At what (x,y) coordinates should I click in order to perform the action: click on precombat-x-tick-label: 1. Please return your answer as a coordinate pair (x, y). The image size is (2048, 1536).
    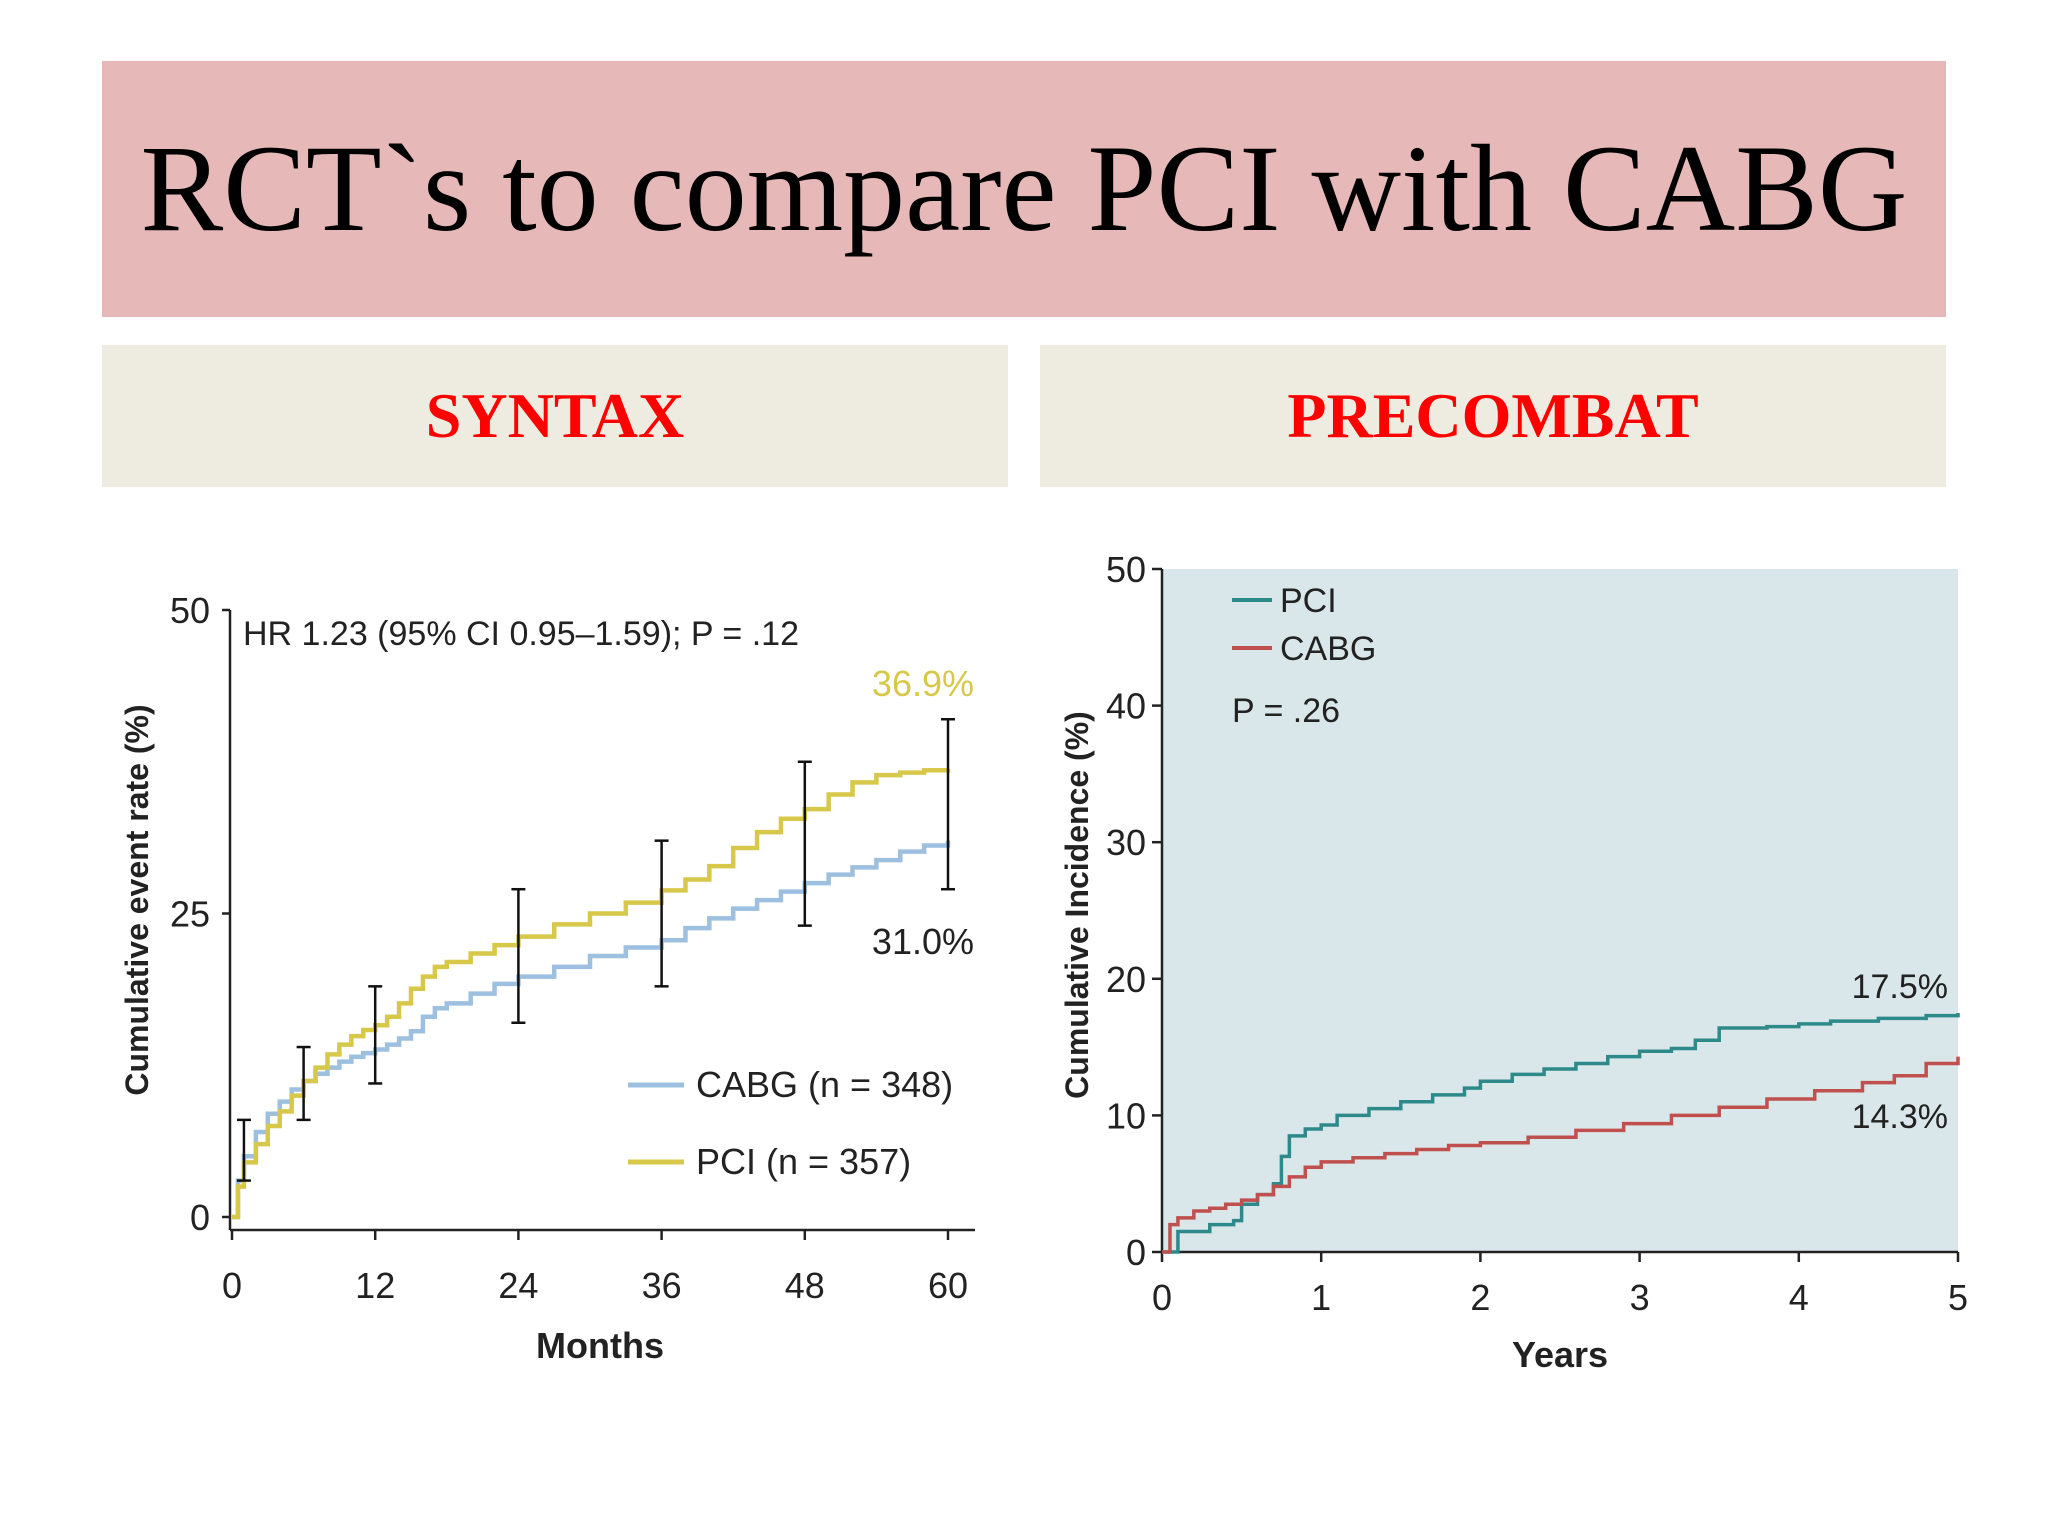
    Looking at the image, I should click on (1321, 1297).